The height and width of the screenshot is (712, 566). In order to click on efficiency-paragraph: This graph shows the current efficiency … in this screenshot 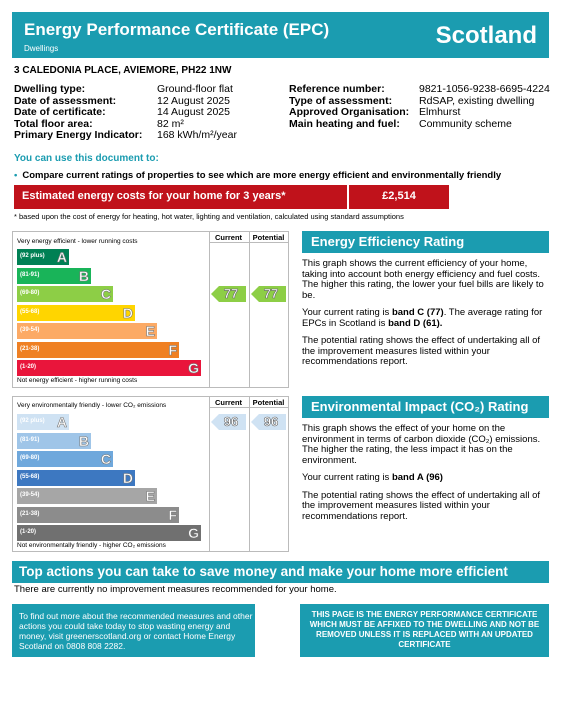, I will do `click(423, 279)`.